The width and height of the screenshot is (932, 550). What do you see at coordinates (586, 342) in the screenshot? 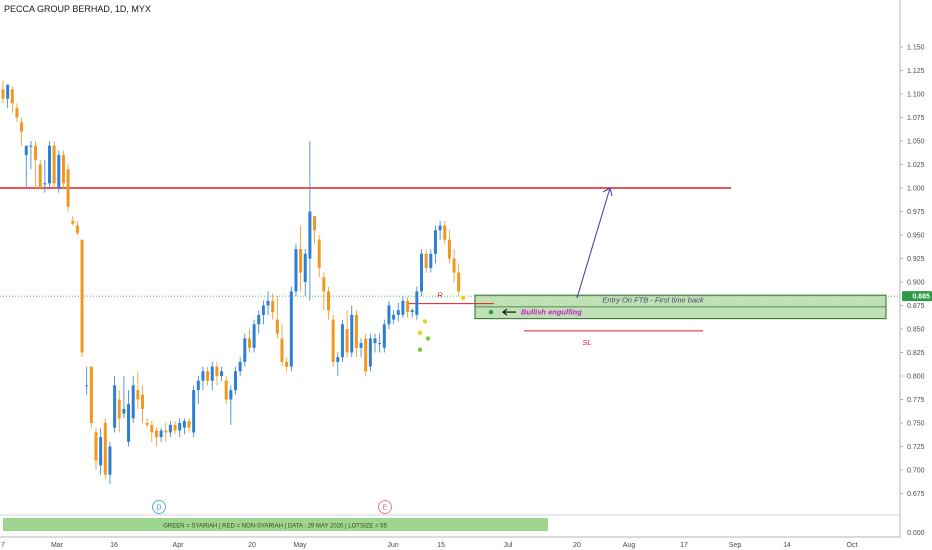
I see `stop-loss-label: SL` at bounding box center [586, 342].